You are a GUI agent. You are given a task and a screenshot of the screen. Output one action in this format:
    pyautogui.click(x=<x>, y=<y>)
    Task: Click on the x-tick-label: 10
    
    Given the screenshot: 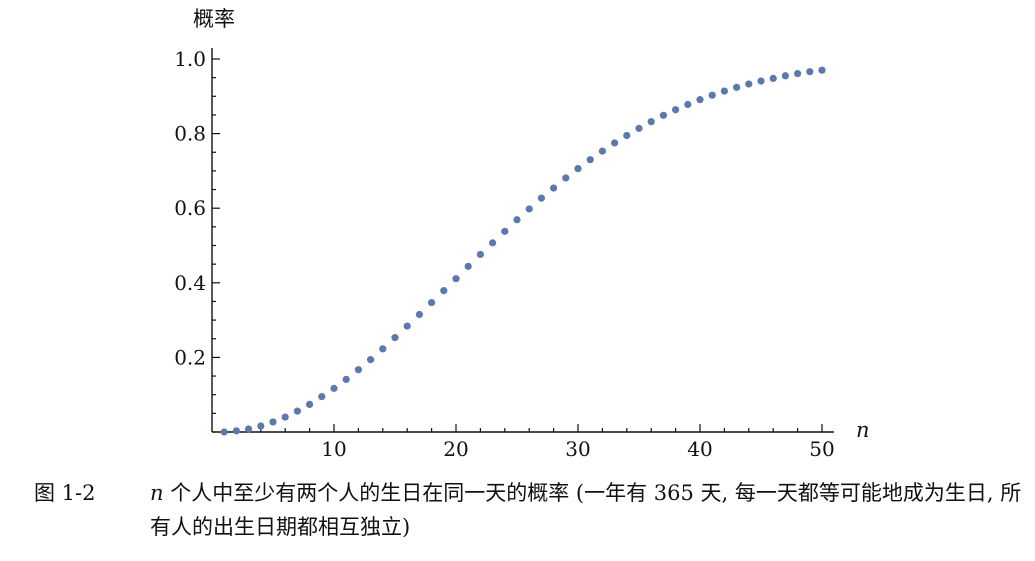 What is the action you would take?
    pyautogui.click(x=333, y=448)
    